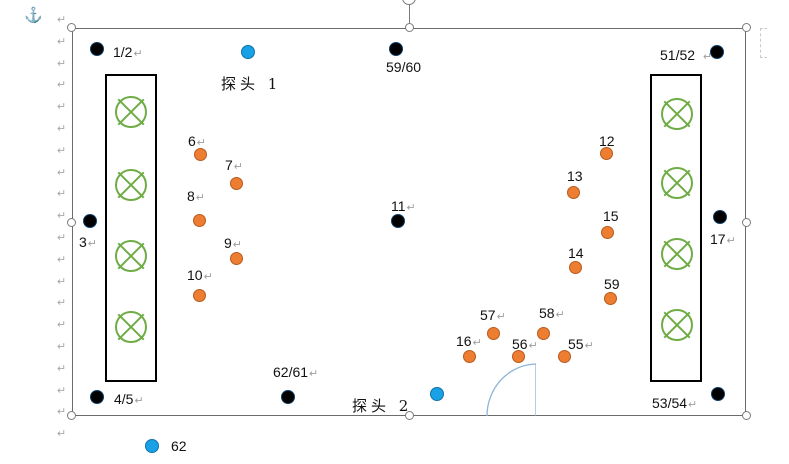 This screenshot has width=789, height=464. I want to click on point-9-marker, so click(236, 258).